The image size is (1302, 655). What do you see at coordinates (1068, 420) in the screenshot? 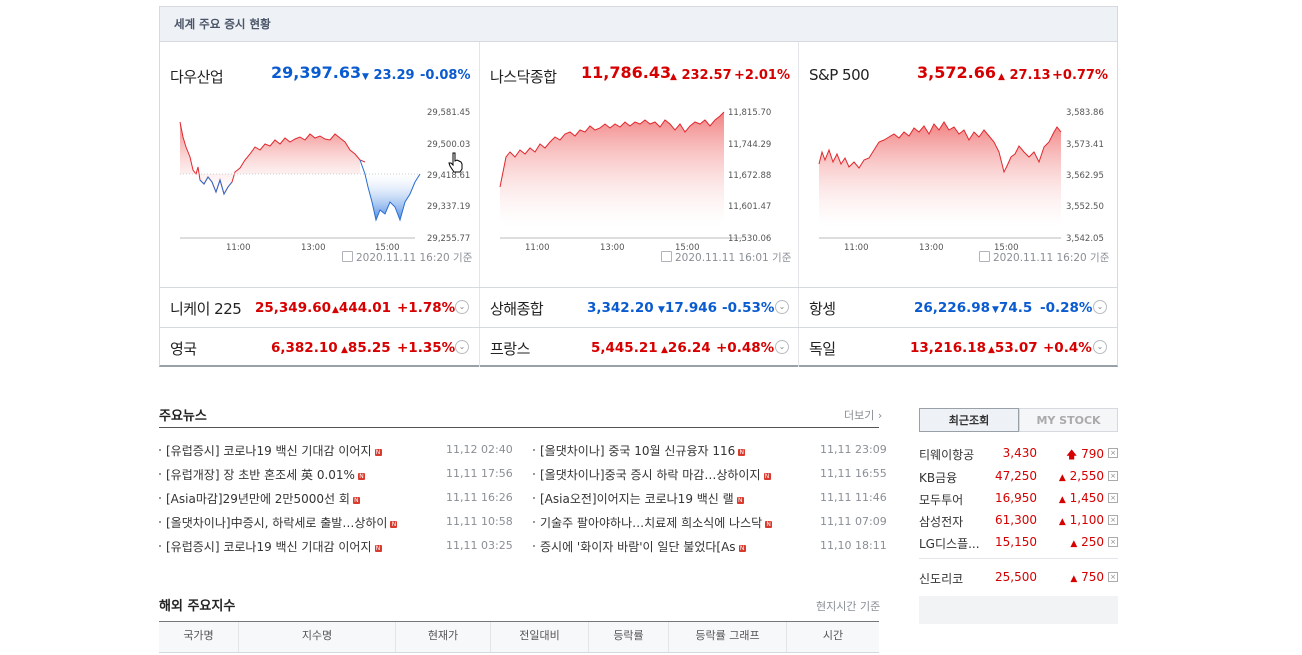
I see `tab-mystock: MY STOCK` at bounding box center [1068, 420].